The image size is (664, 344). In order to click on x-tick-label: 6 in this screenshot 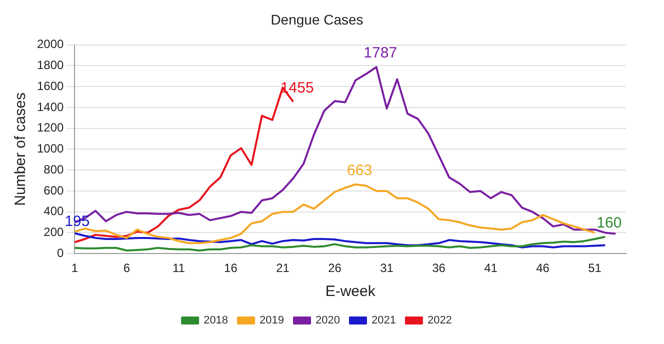, I will do `click(126, 268)`.